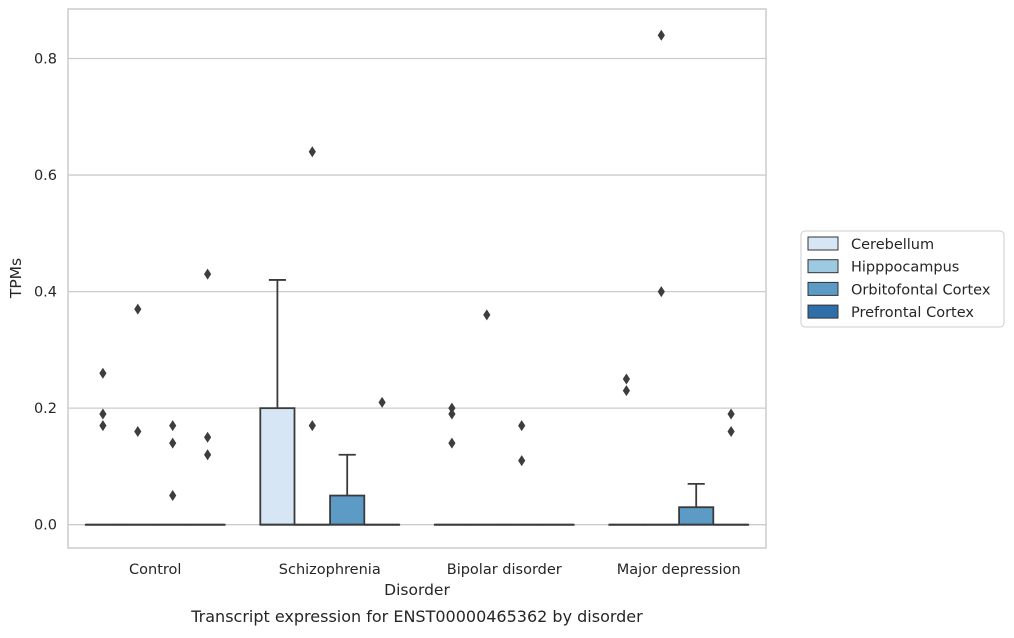 Image resolution: width=1014 pixels, height=638 pixels. I want to click on legend-label: Cerebellum, so click(892, 245).